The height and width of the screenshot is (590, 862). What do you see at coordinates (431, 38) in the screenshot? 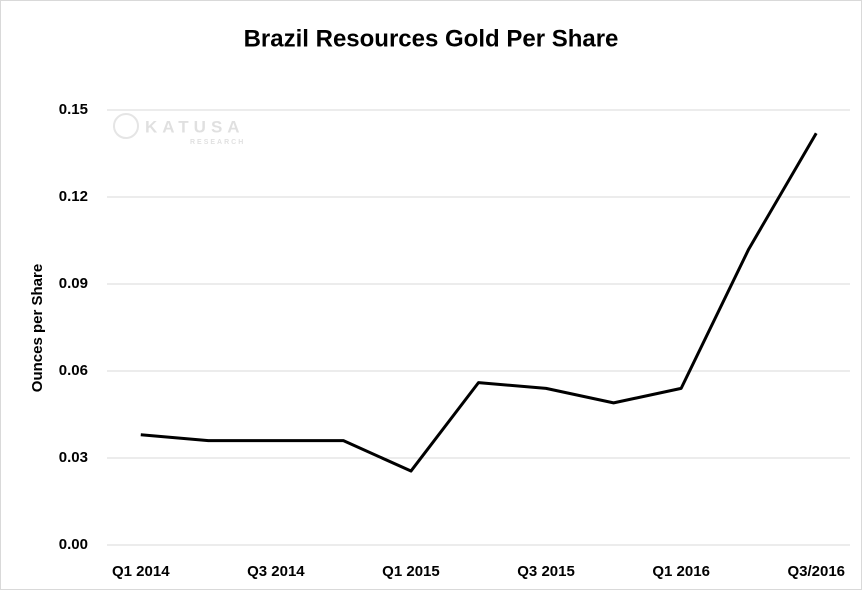
I see `chart-title: Brazil Resources Gold Per Share` at bounding box center [431, 38].